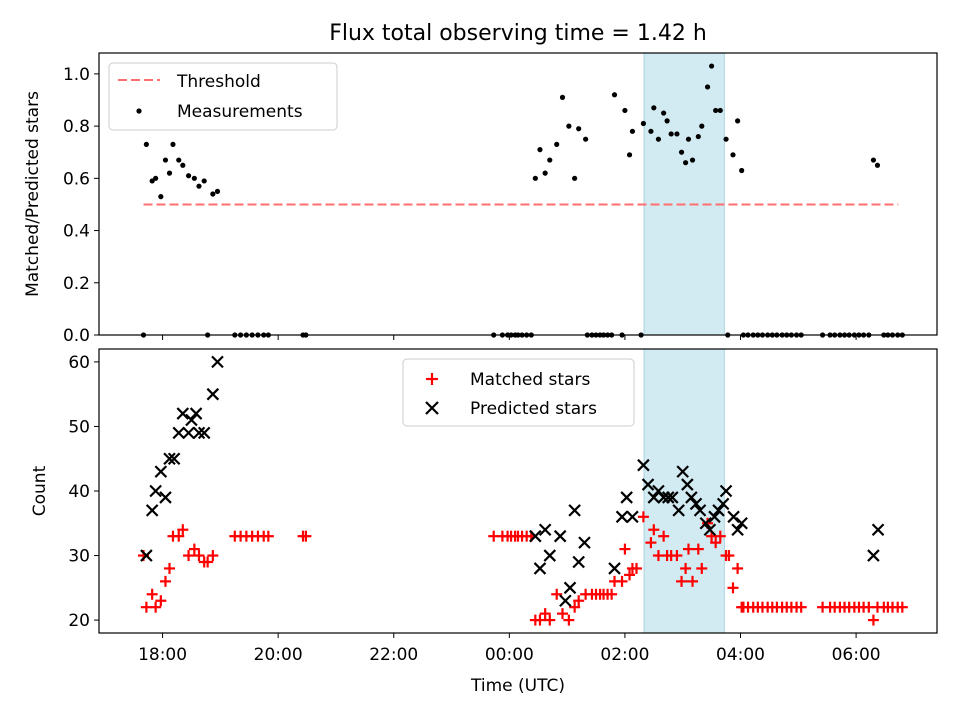 This screenshot has height=720, width=960. Describe the element at coordinates (278, 655) in the screenshot. I see `count-x-tick-label: 20:00` at that location.